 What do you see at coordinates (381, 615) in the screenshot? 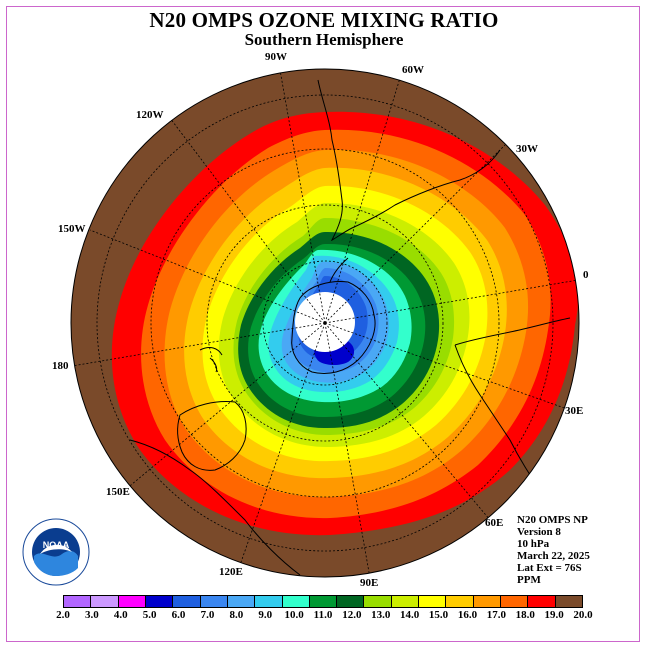
I see `colorbar-tick-label: 13.0` at bounding box center [381, 615].